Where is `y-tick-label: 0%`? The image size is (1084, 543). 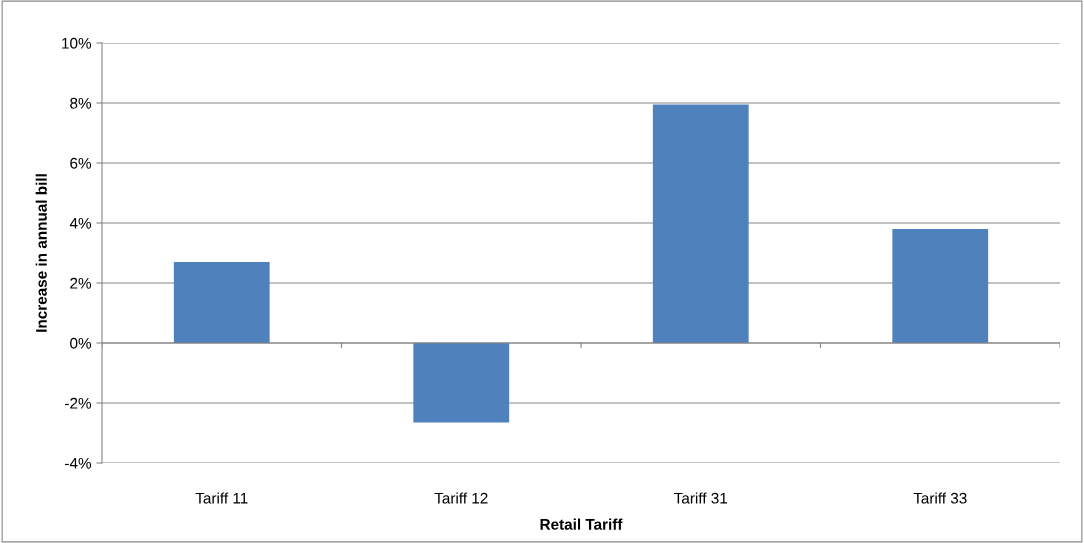
y-tick-label: 0% is located at coordinates (81, 343).